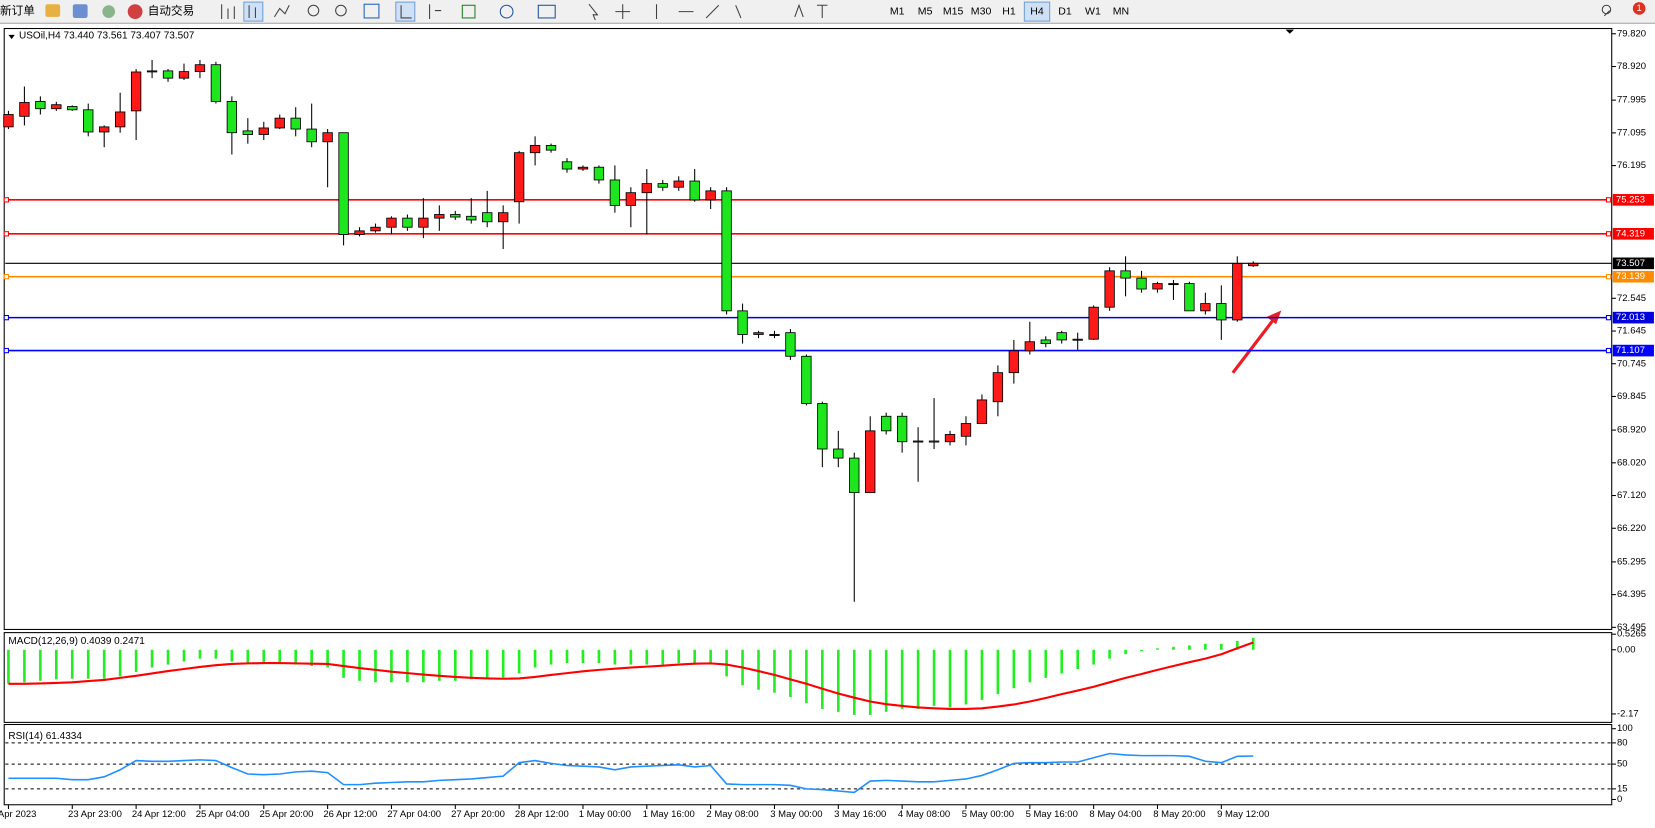 The height and width of the screenshot is (828, 1655). What do you see at coordinates (623, 12) in the screenshot?
I see `crosshair-tool` at bounding box center [623, 12].